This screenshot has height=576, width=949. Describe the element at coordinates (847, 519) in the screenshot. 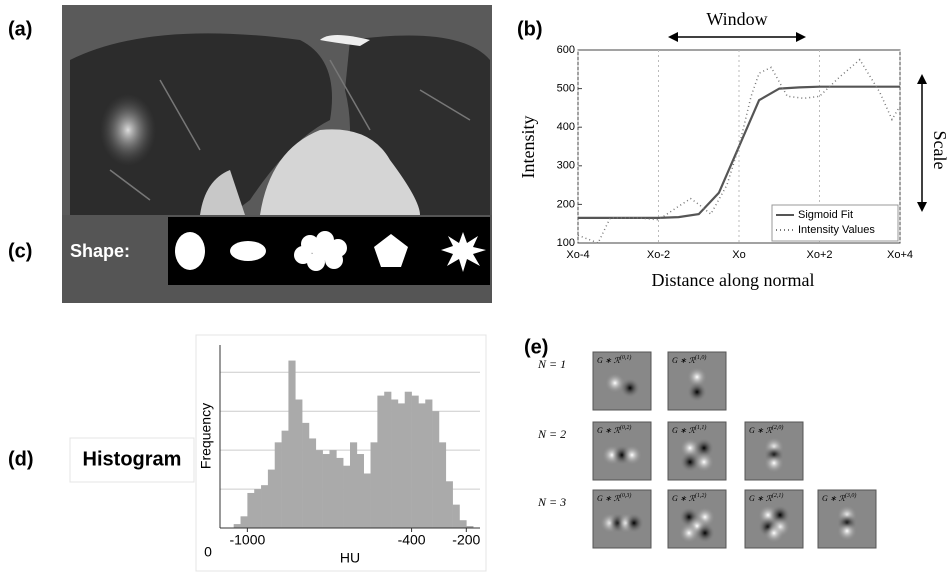

I see `filter-tile: G ∗ ℛ(3,0)` at that location.